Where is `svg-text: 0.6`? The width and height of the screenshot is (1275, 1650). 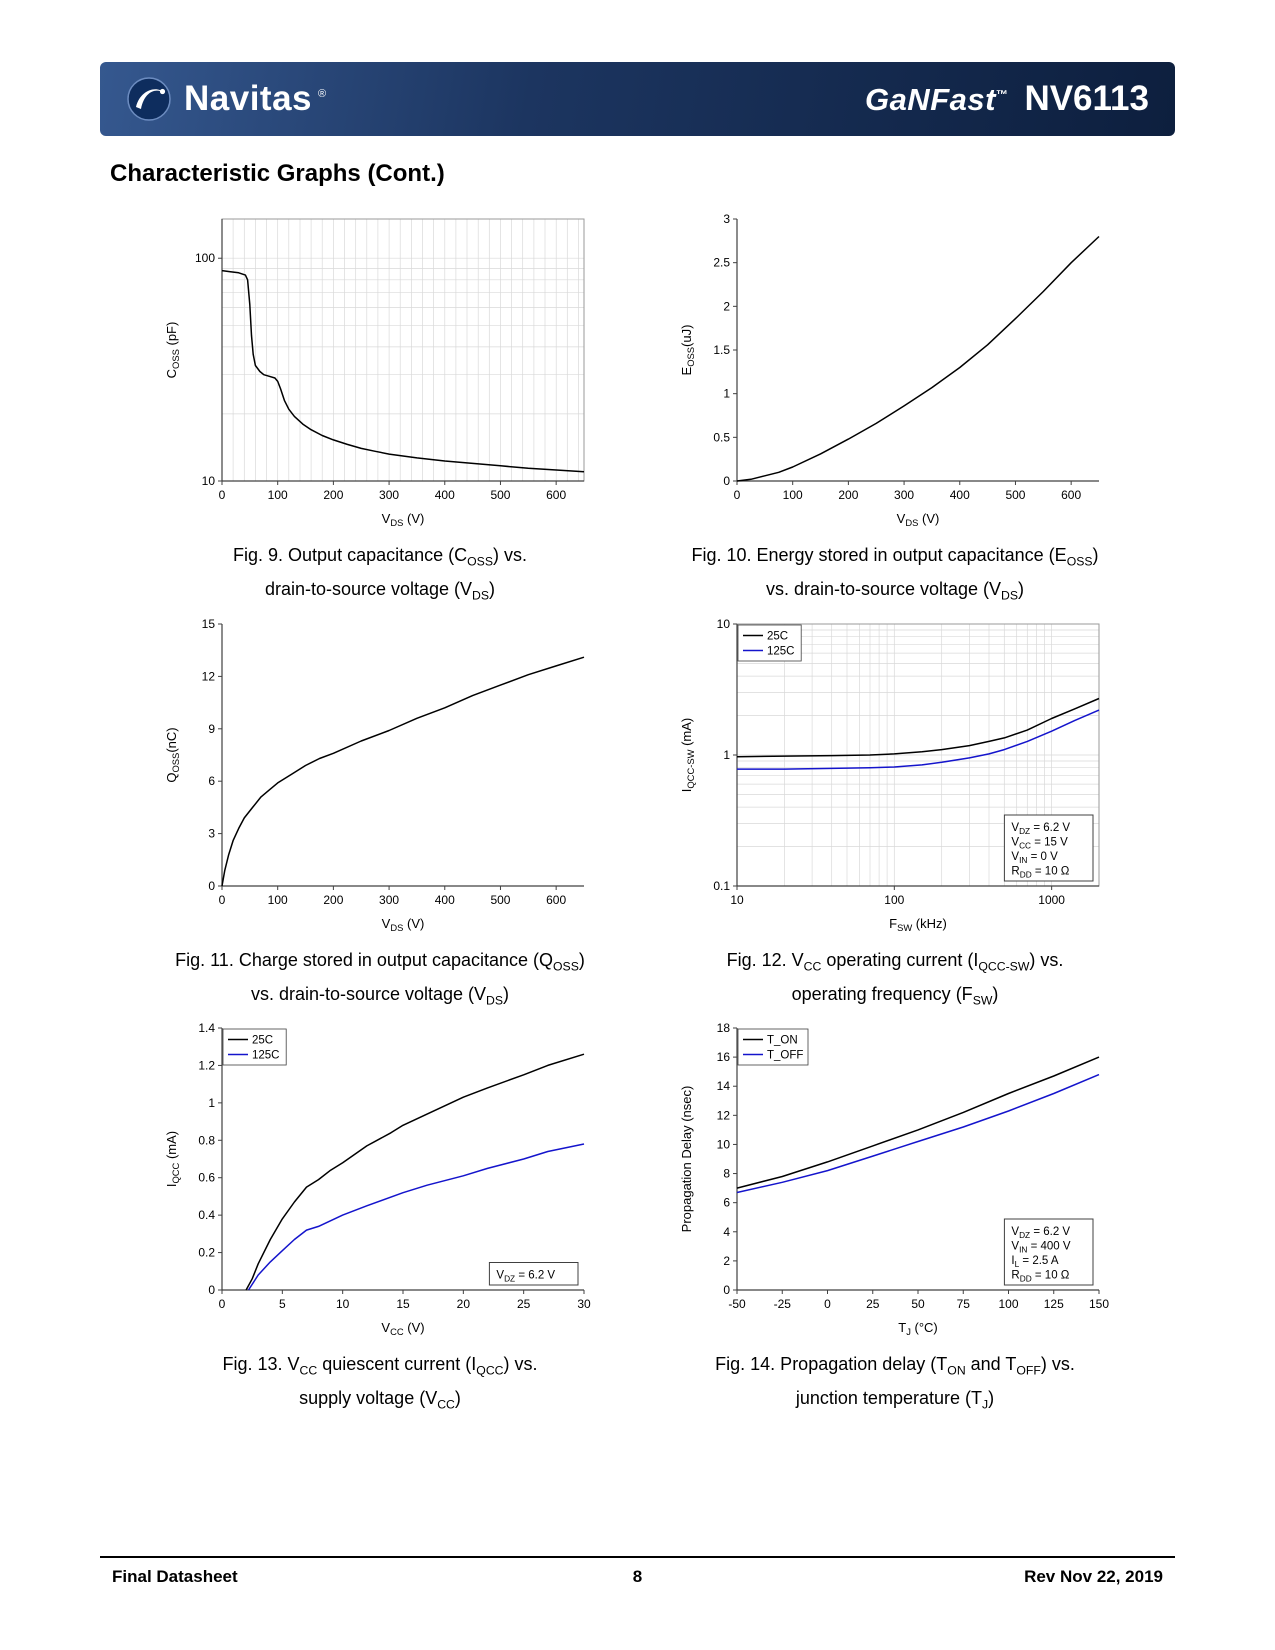 svg-text: 0.6 is located at coordinates (206, 1178).